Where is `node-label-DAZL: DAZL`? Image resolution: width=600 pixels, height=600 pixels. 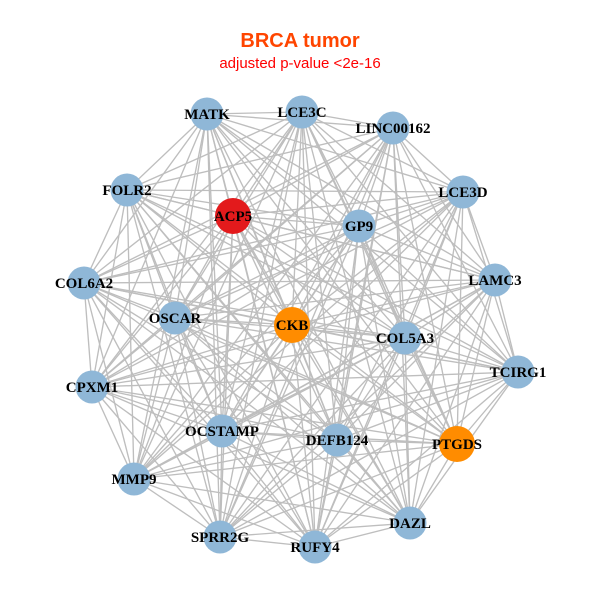
node-label-DAZL: DAZL is located at coordinates (410, 524).